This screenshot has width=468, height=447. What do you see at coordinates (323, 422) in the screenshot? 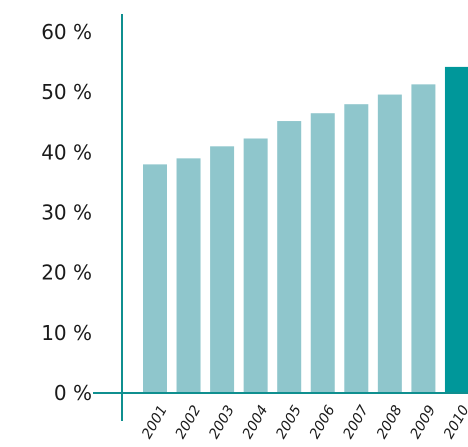
I see `x-tick-label: 2006` at bounding box center [323, 422].